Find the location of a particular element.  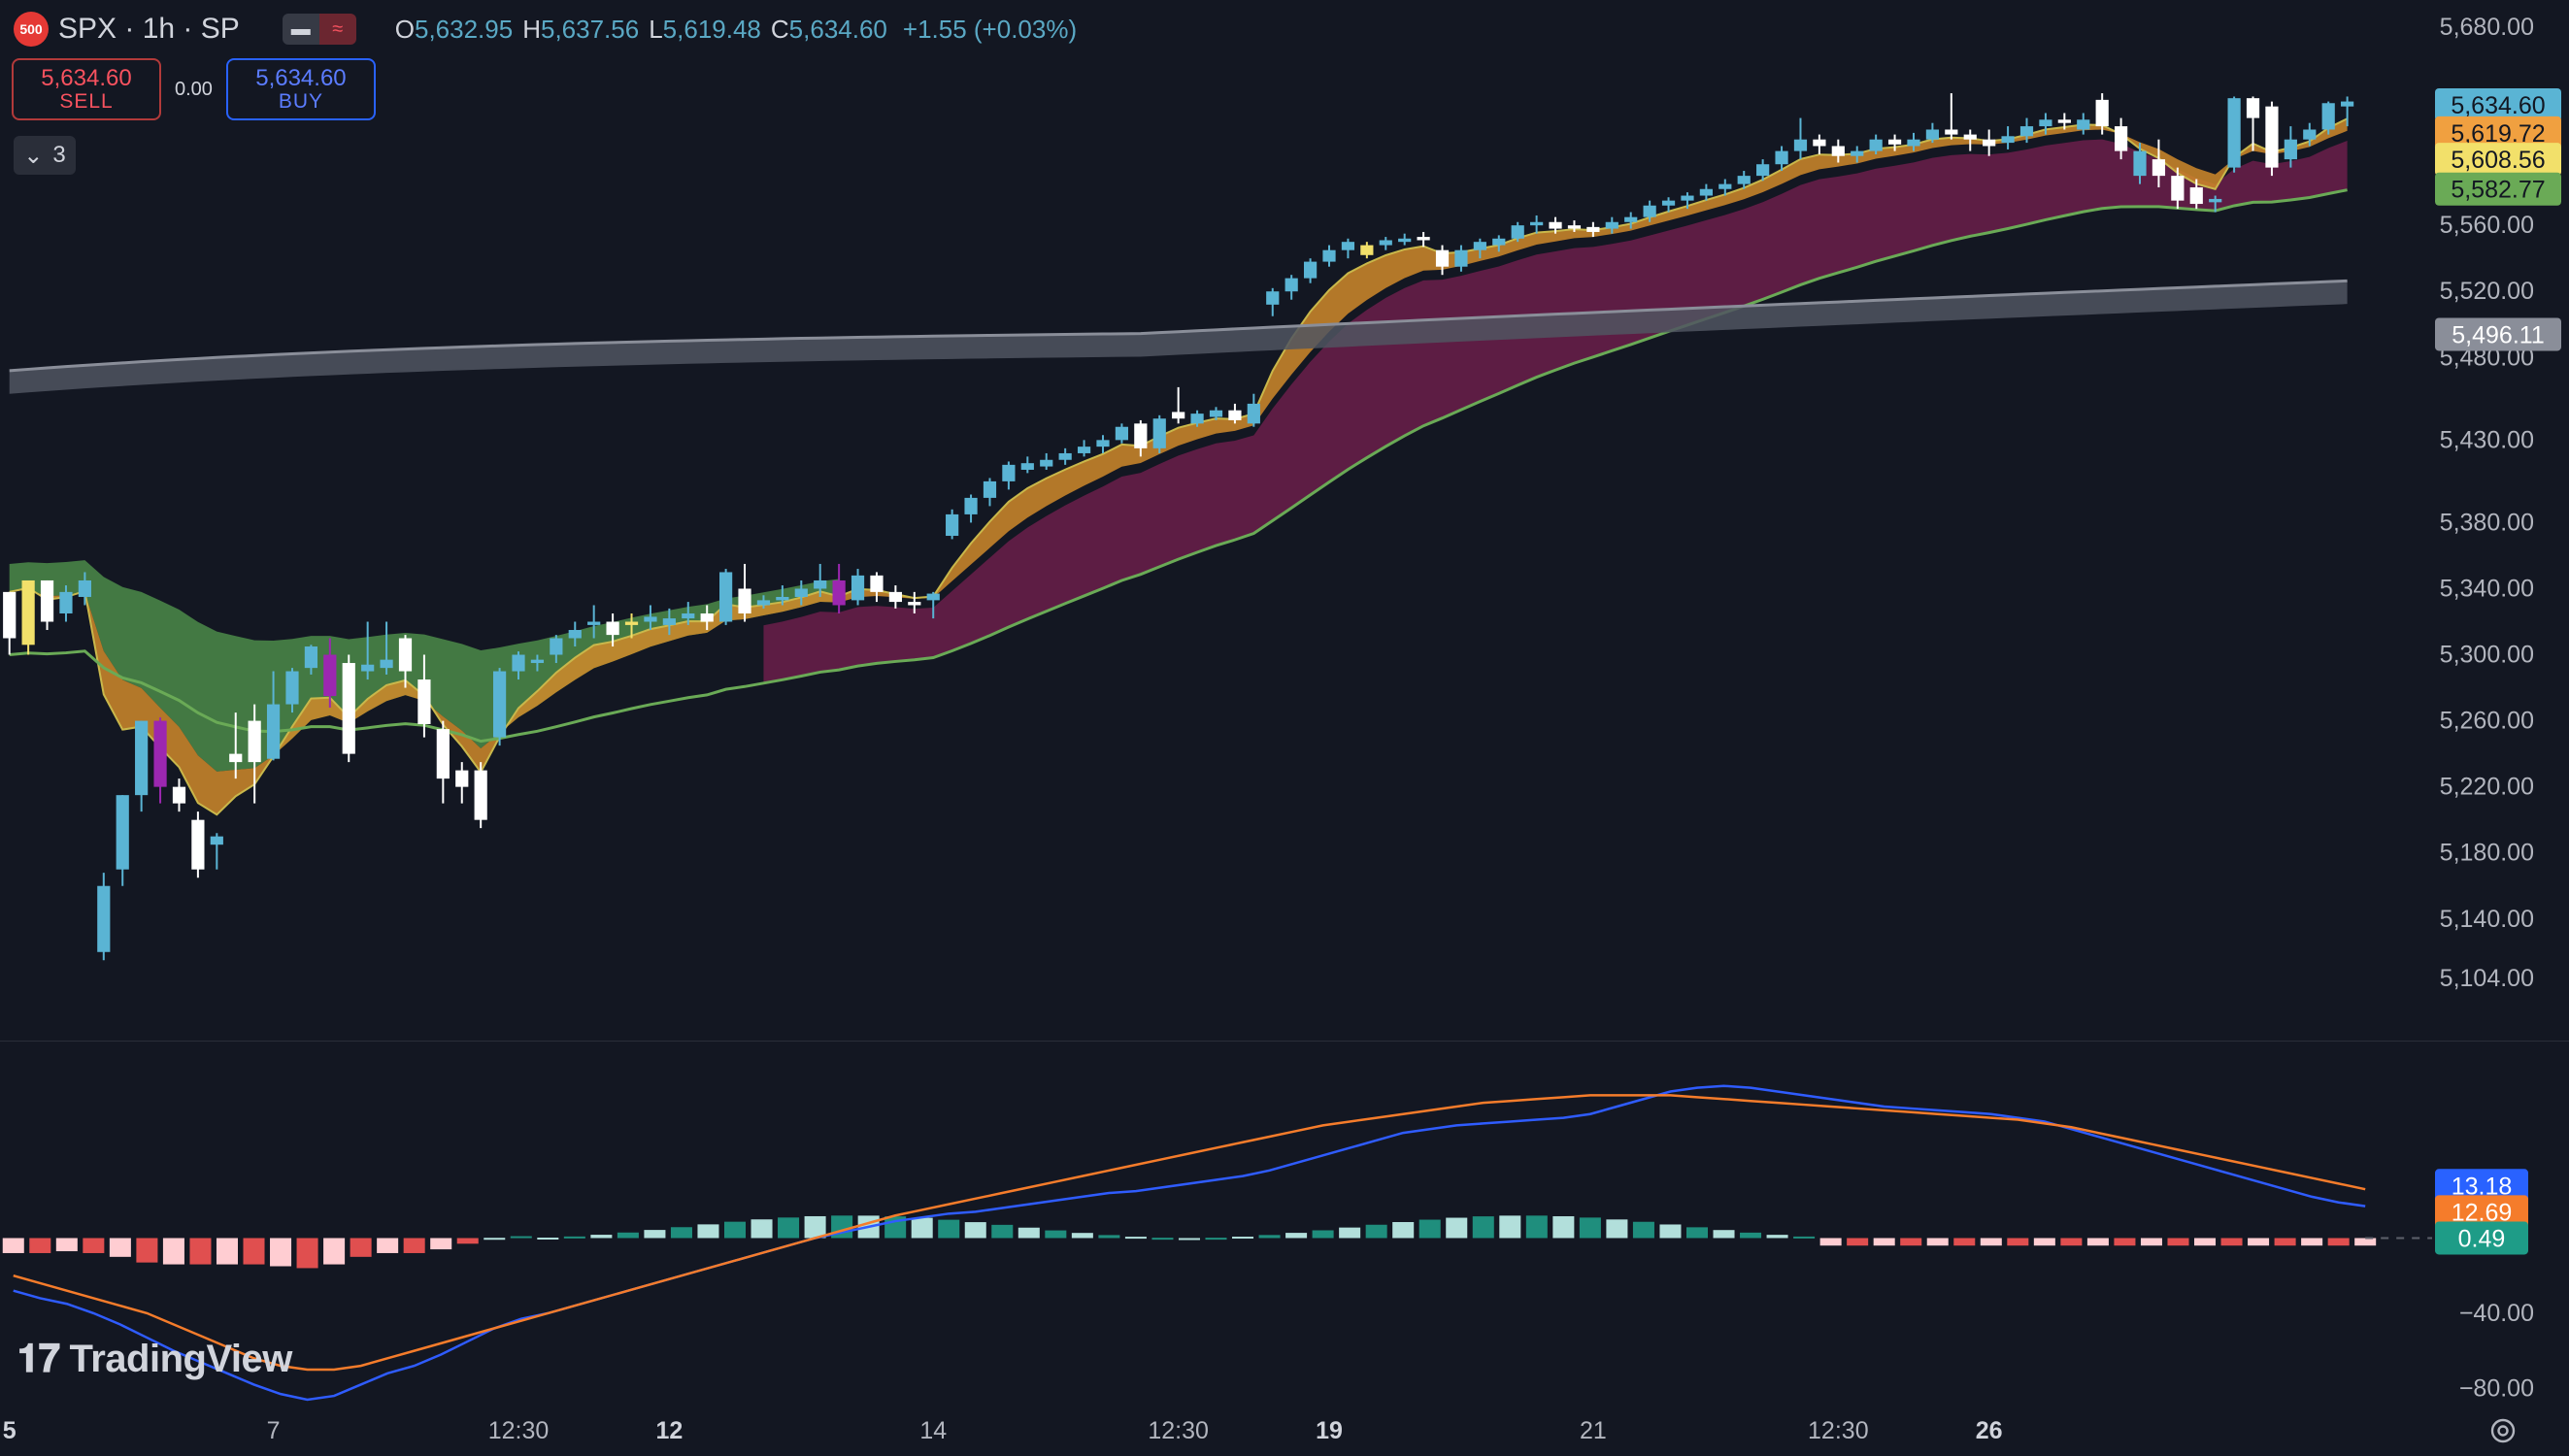

buy-label: BUY is located at coordinates (301, 101).